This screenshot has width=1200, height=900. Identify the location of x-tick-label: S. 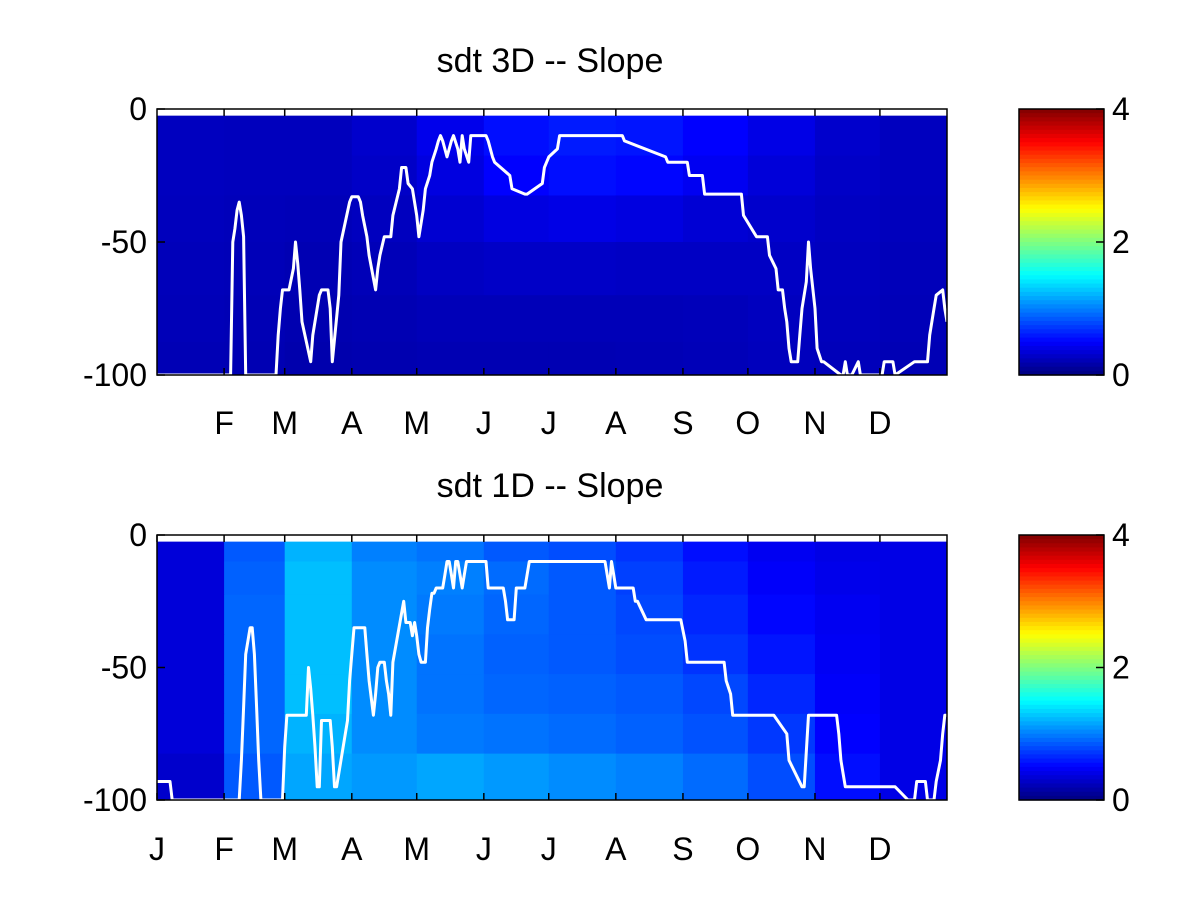
(682, 423).